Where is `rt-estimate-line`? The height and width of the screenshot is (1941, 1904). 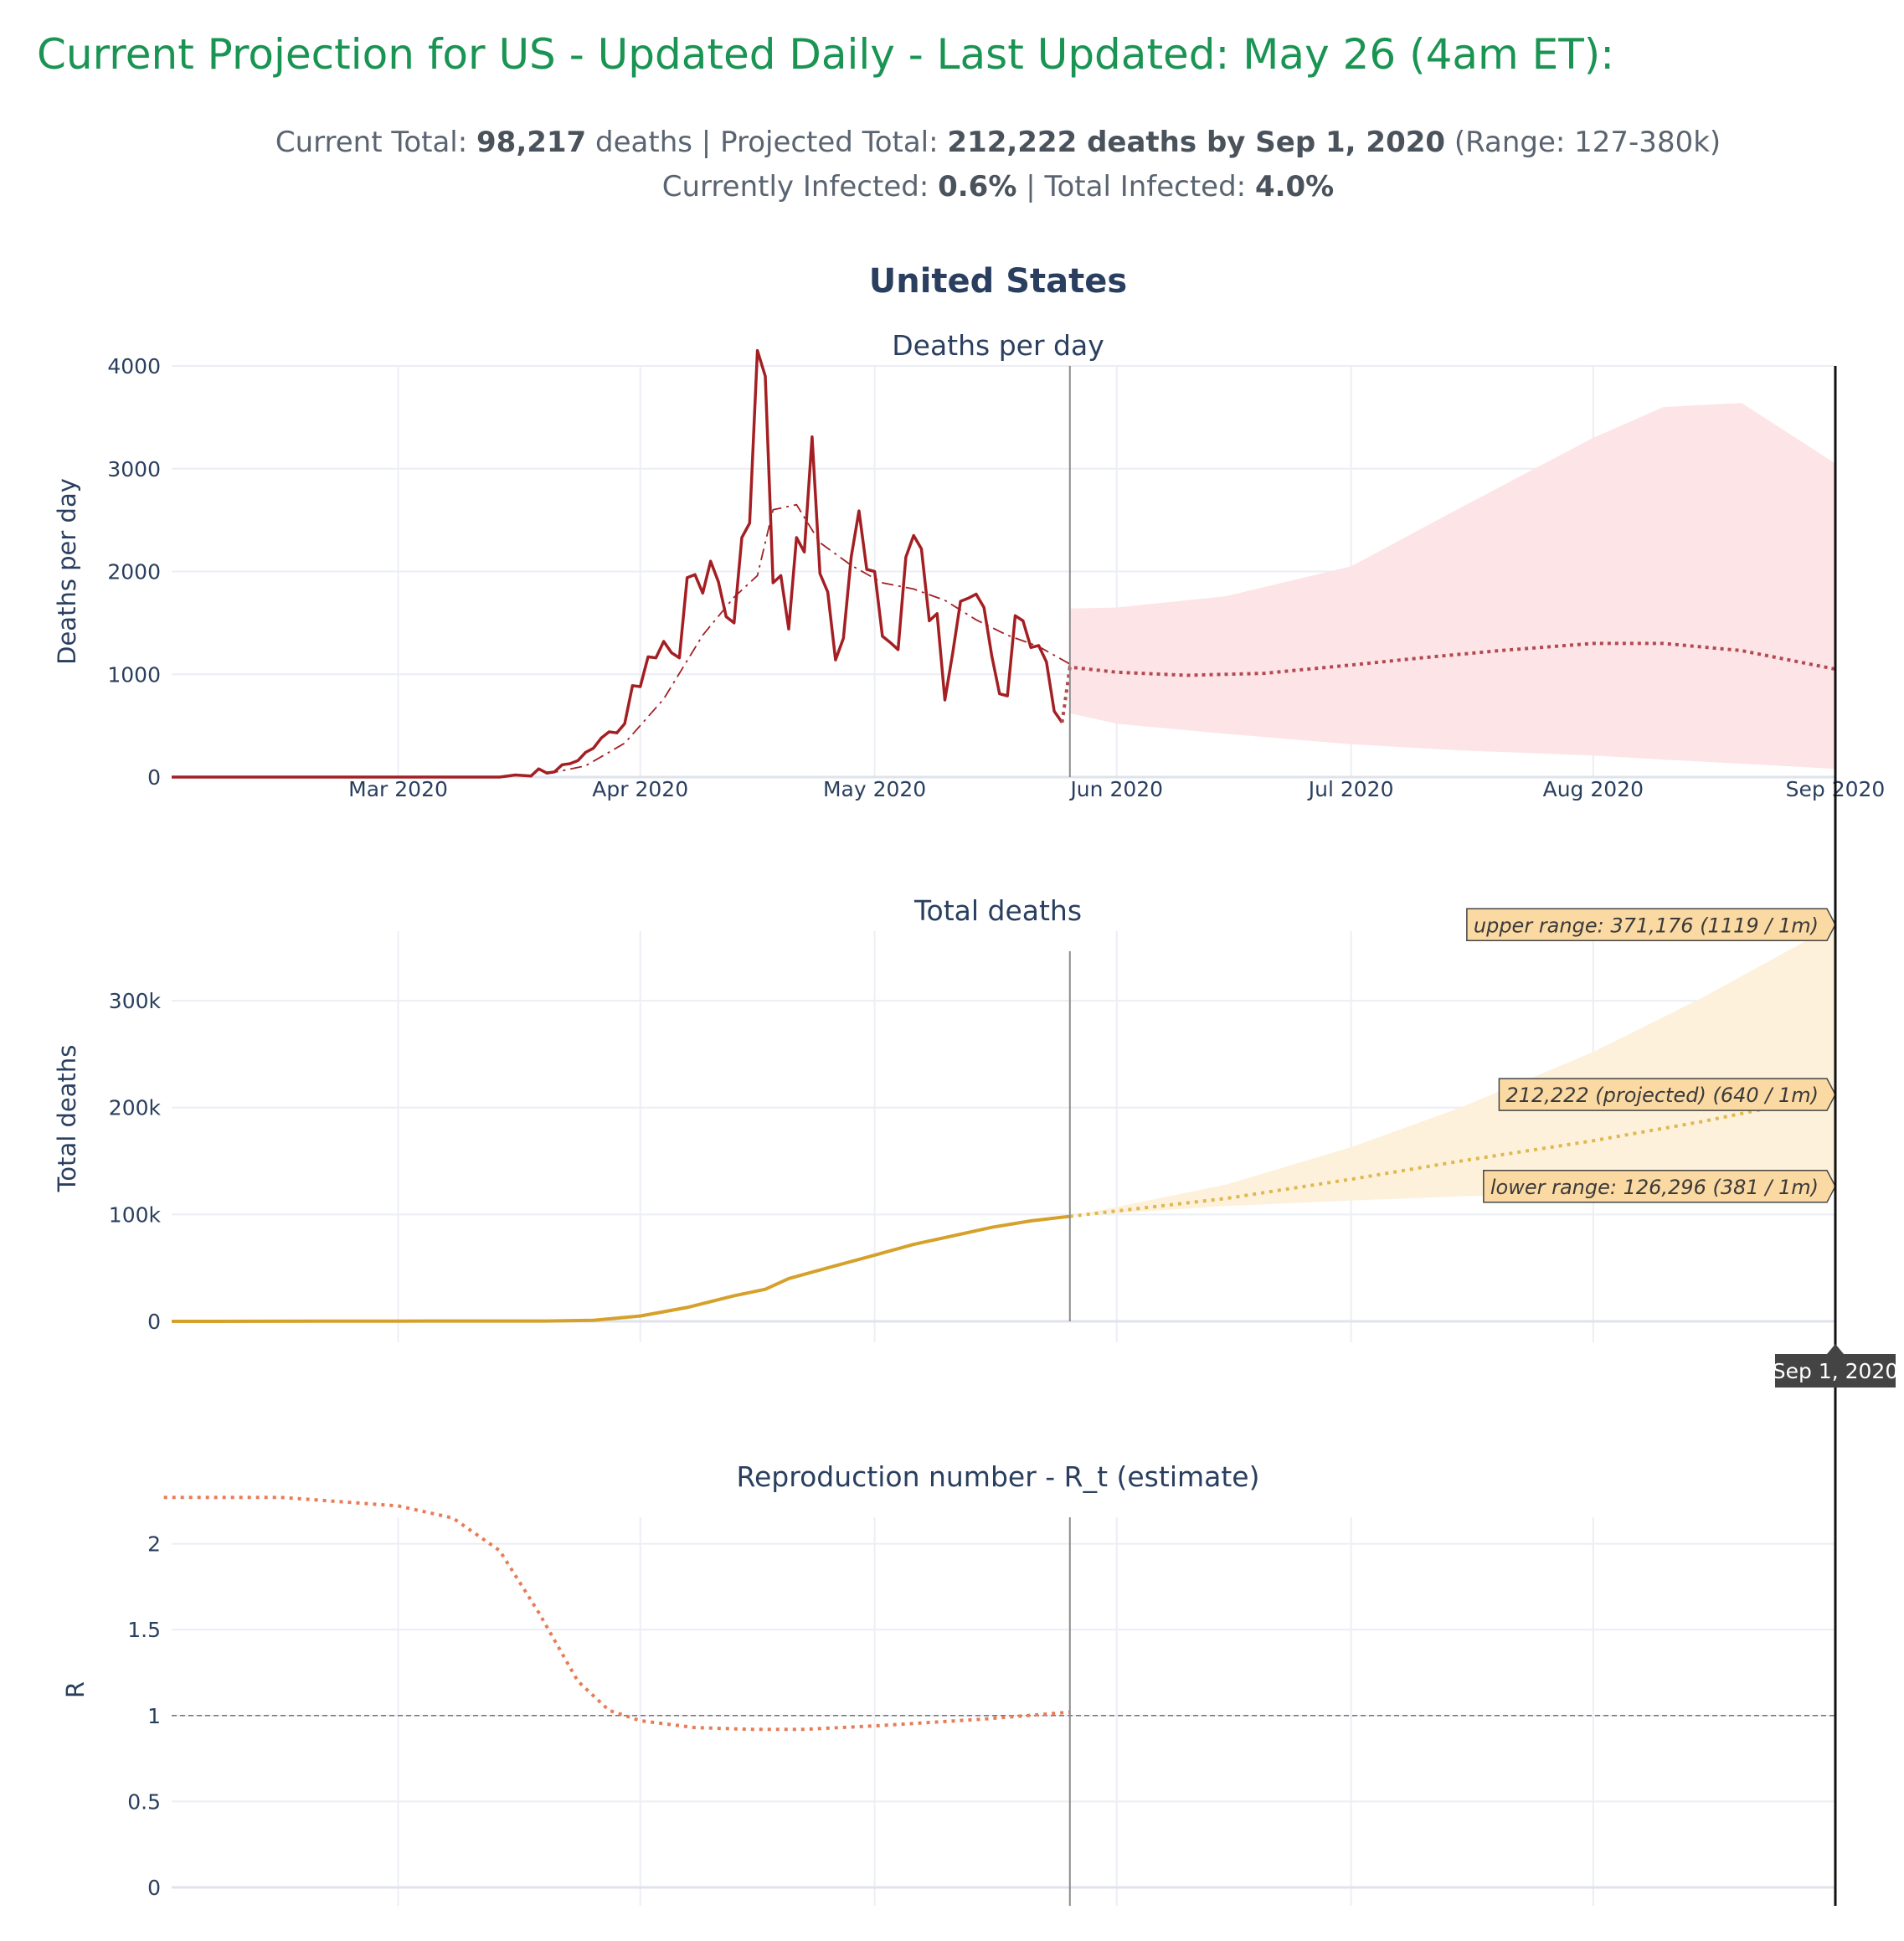 rt-estimate-line is located at coordinates (616, 1614).